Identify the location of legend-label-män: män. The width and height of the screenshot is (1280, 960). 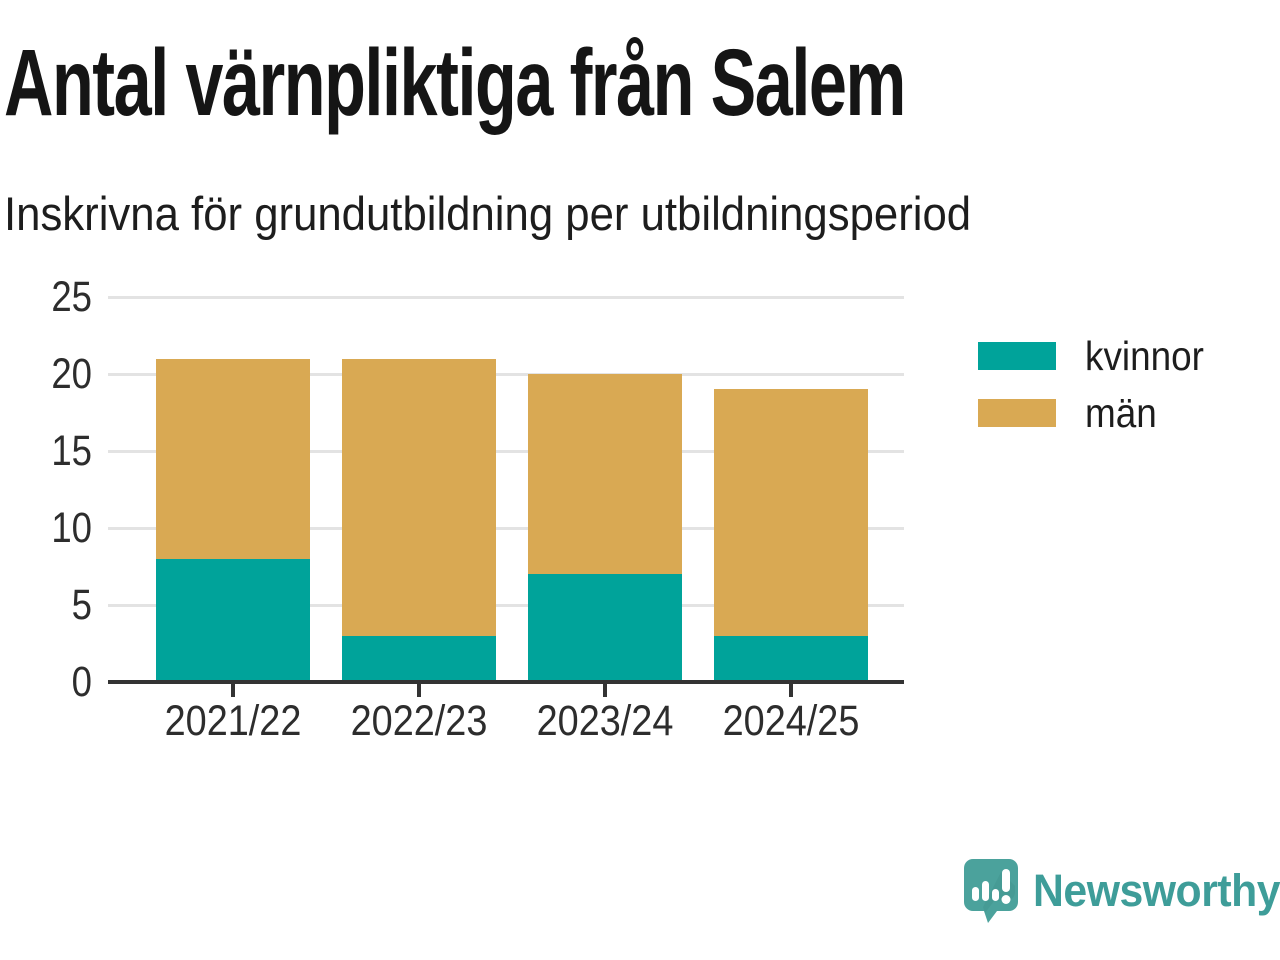
(1121, 412).